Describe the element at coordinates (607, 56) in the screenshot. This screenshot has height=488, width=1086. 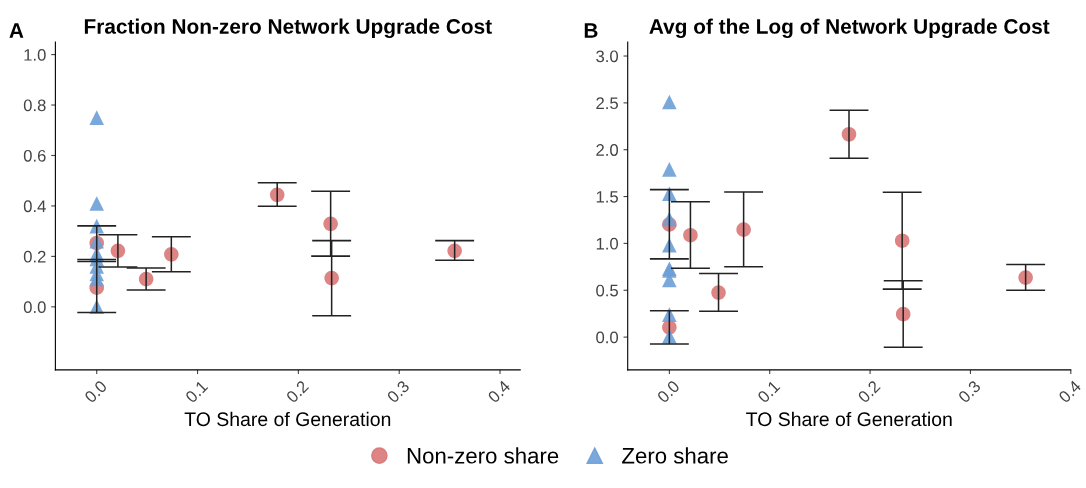
I see `y-tick-label: 3.0` at that location.